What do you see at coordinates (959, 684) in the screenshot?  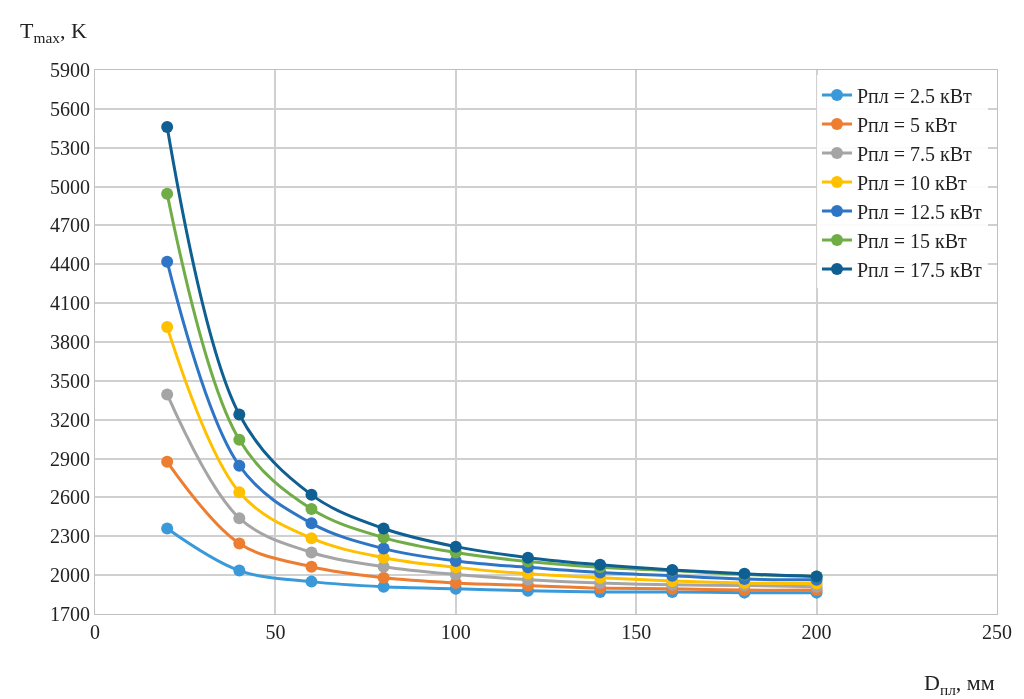 I see `x-axis-title: D$_{пл}$, мм` at bounding box center [959, 684].